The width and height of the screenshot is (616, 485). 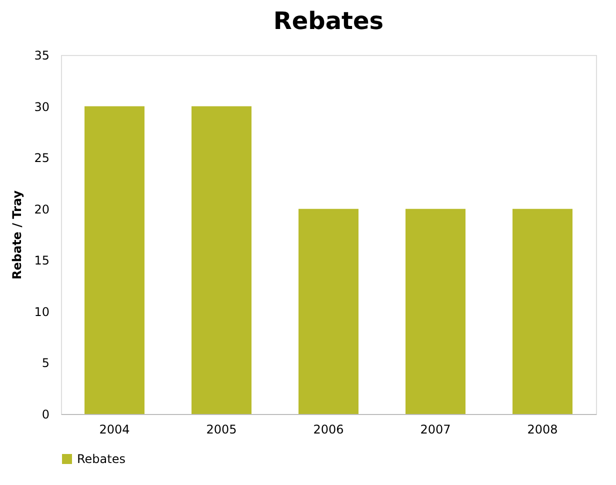 I want to click on y-axis-title: Rebate / Tray, so click(x=17, y=235).